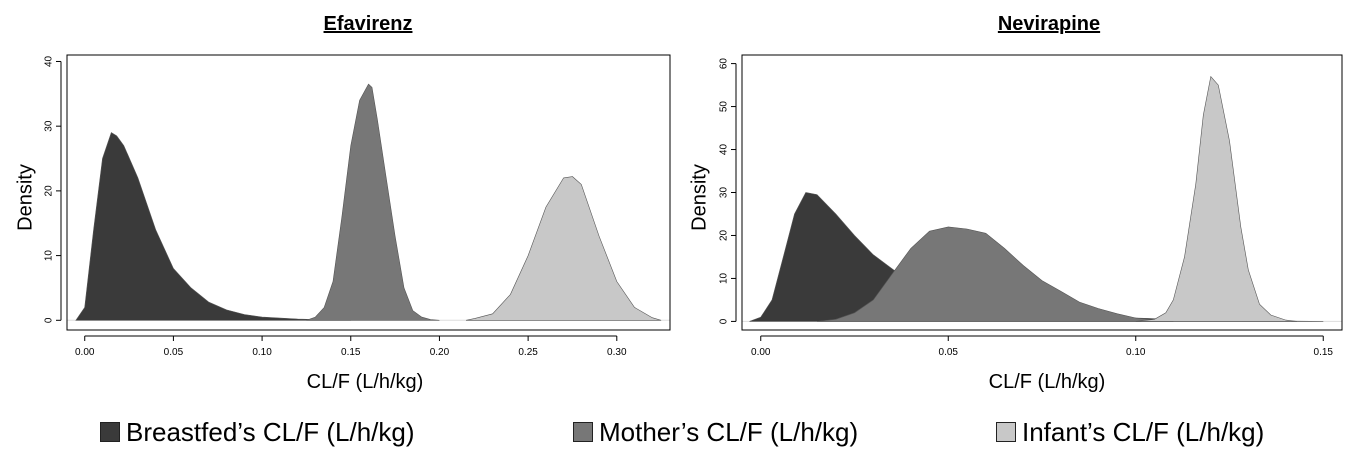 Image resolution: width=1355 pixels, height=456 pixels. I want to click on legend-label-breastfed: Breastfed’s CL/F (L/h/kg), so click(270, 431).